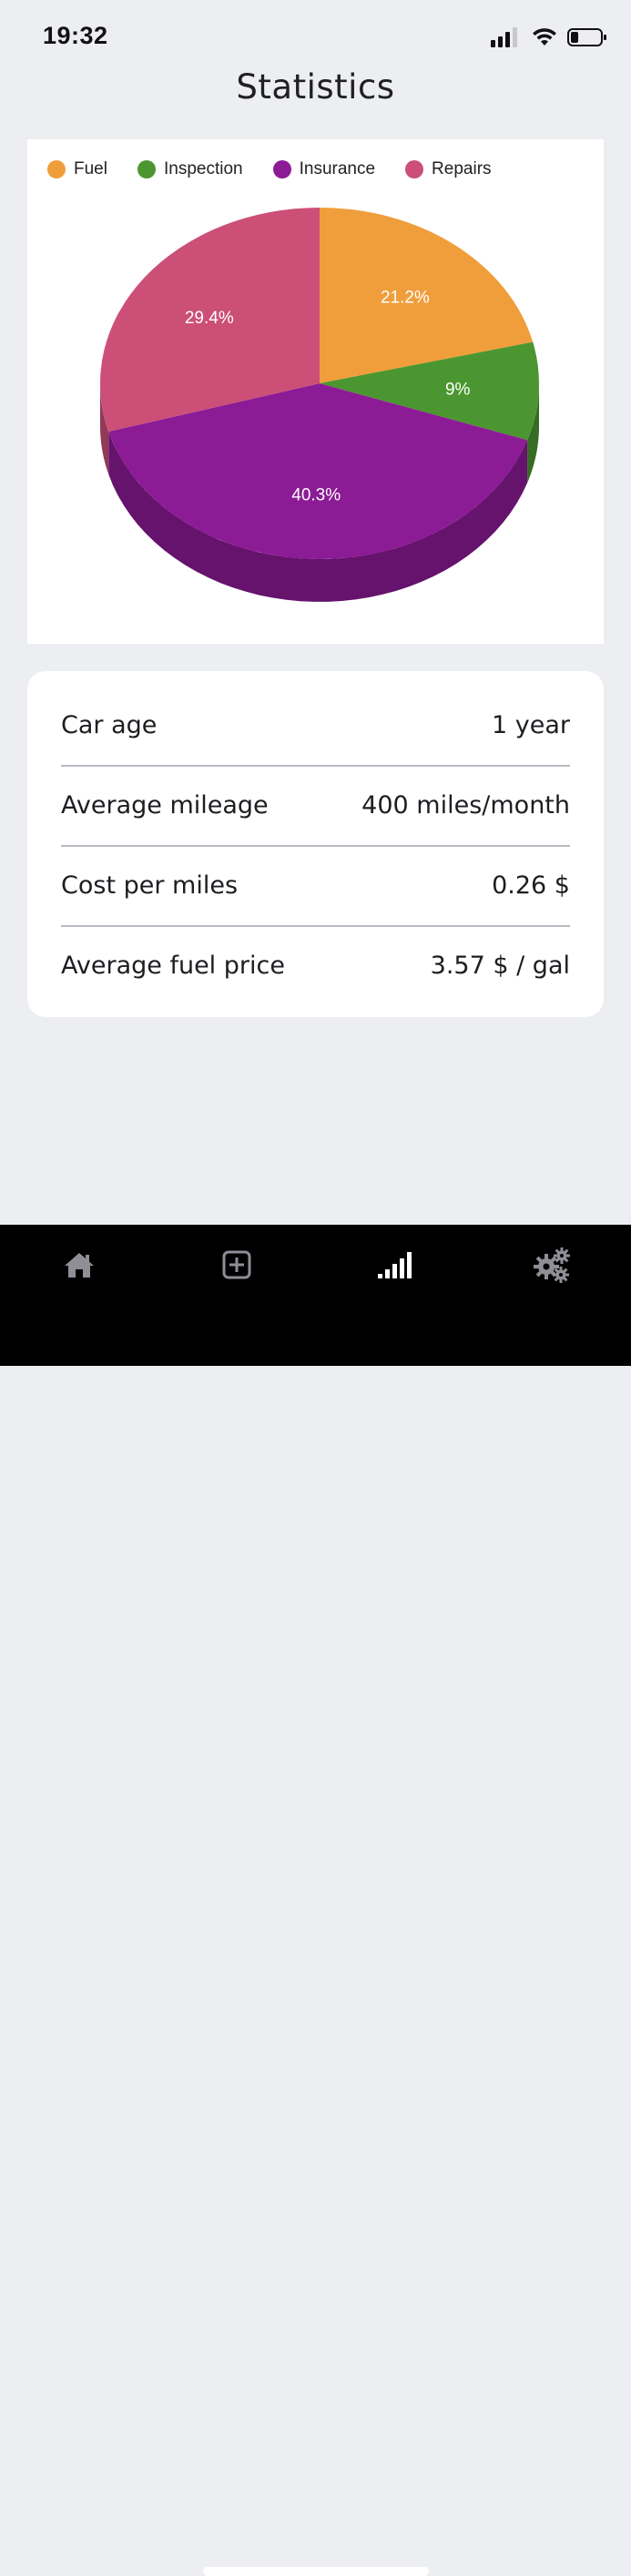 This screenshot has width=631, height=2576. I want to click on pie-side-insurance, so click(318, 517).